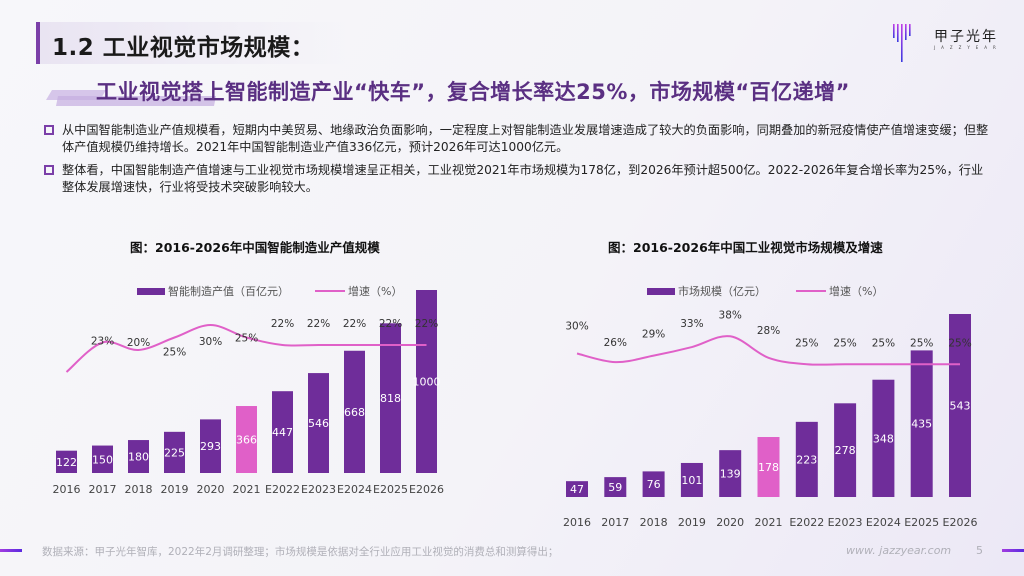  I want to click on bar-value-label: 543, so click(960, 406).